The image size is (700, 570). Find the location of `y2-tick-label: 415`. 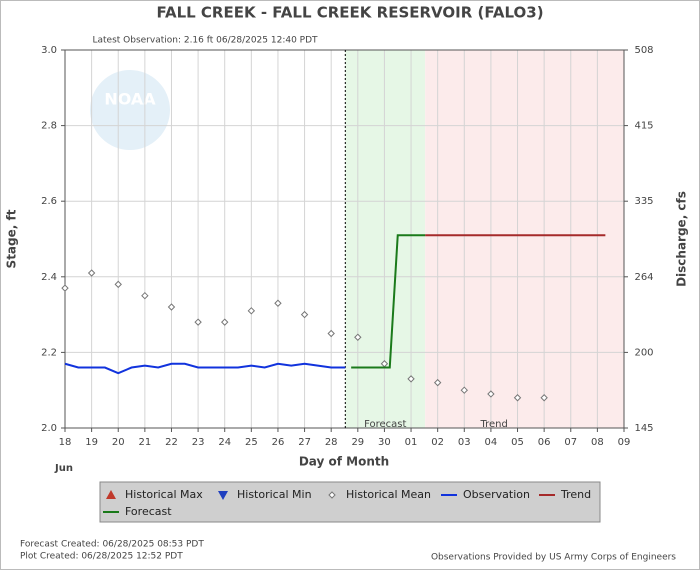

y2-tick-label: 415 is located at coordinates (643, 126).